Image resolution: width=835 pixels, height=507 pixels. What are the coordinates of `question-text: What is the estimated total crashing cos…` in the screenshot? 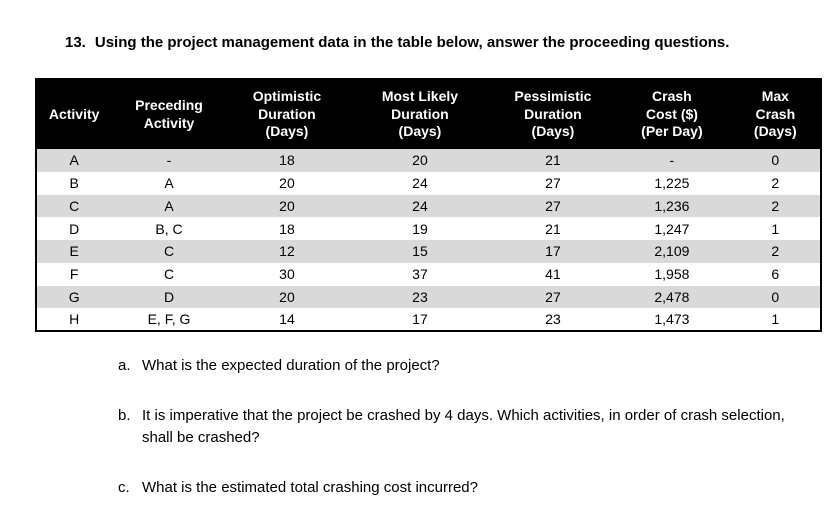 It's located at (310, 487).